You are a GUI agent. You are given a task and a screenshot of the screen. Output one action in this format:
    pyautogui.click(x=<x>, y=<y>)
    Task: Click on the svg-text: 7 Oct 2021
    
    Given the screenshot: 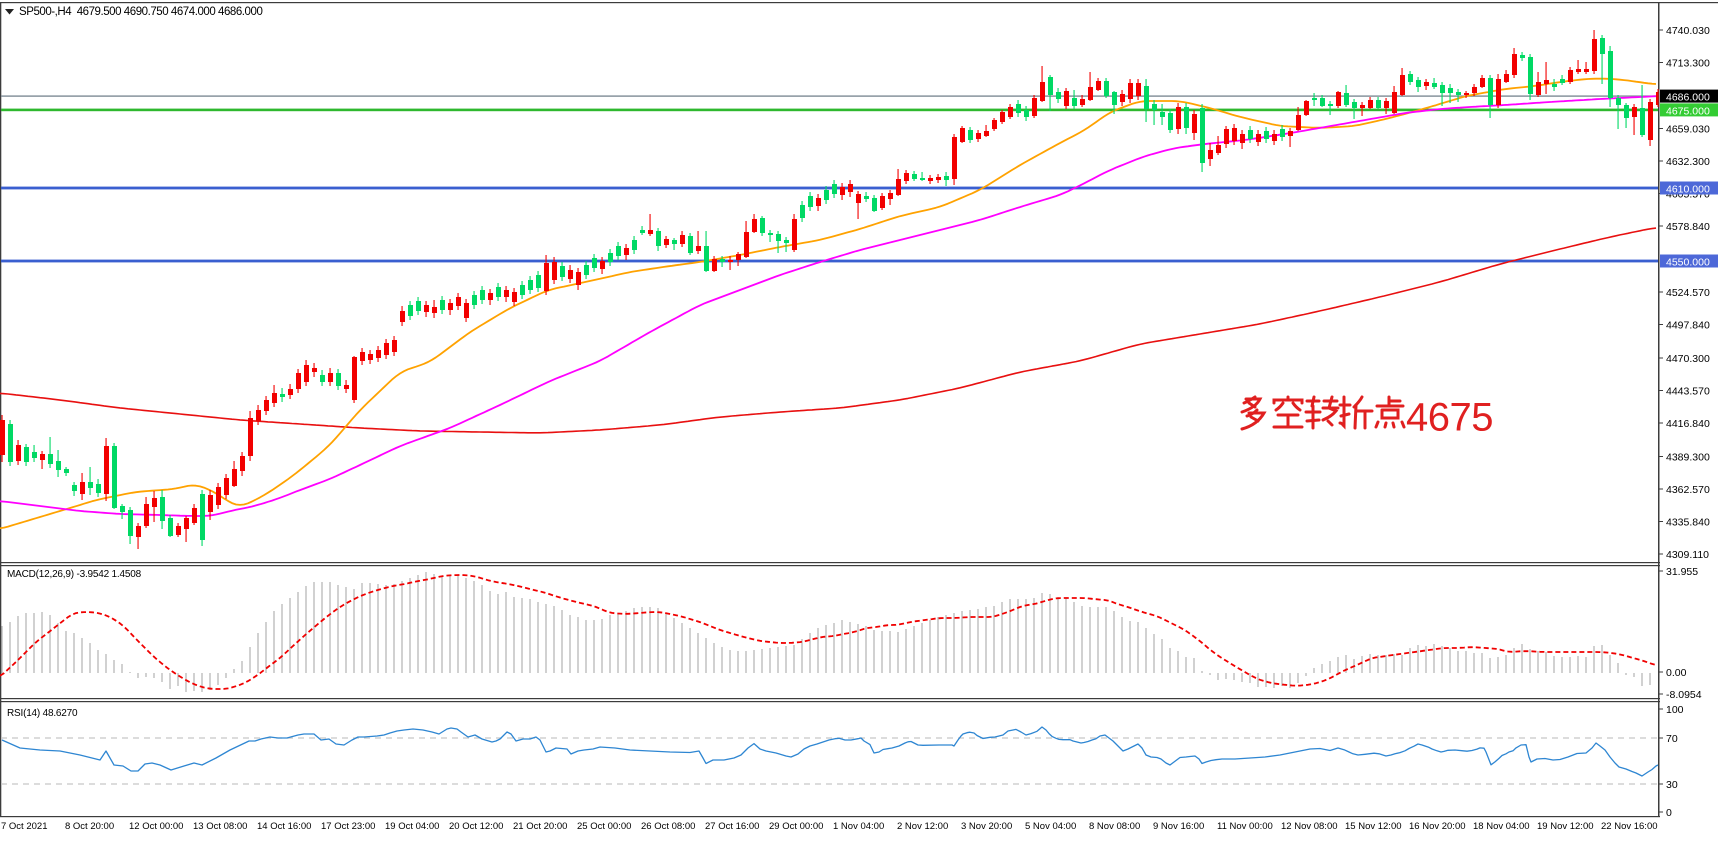 What is the action you would take?
    pyautogui.click(x=24, y=826)
    